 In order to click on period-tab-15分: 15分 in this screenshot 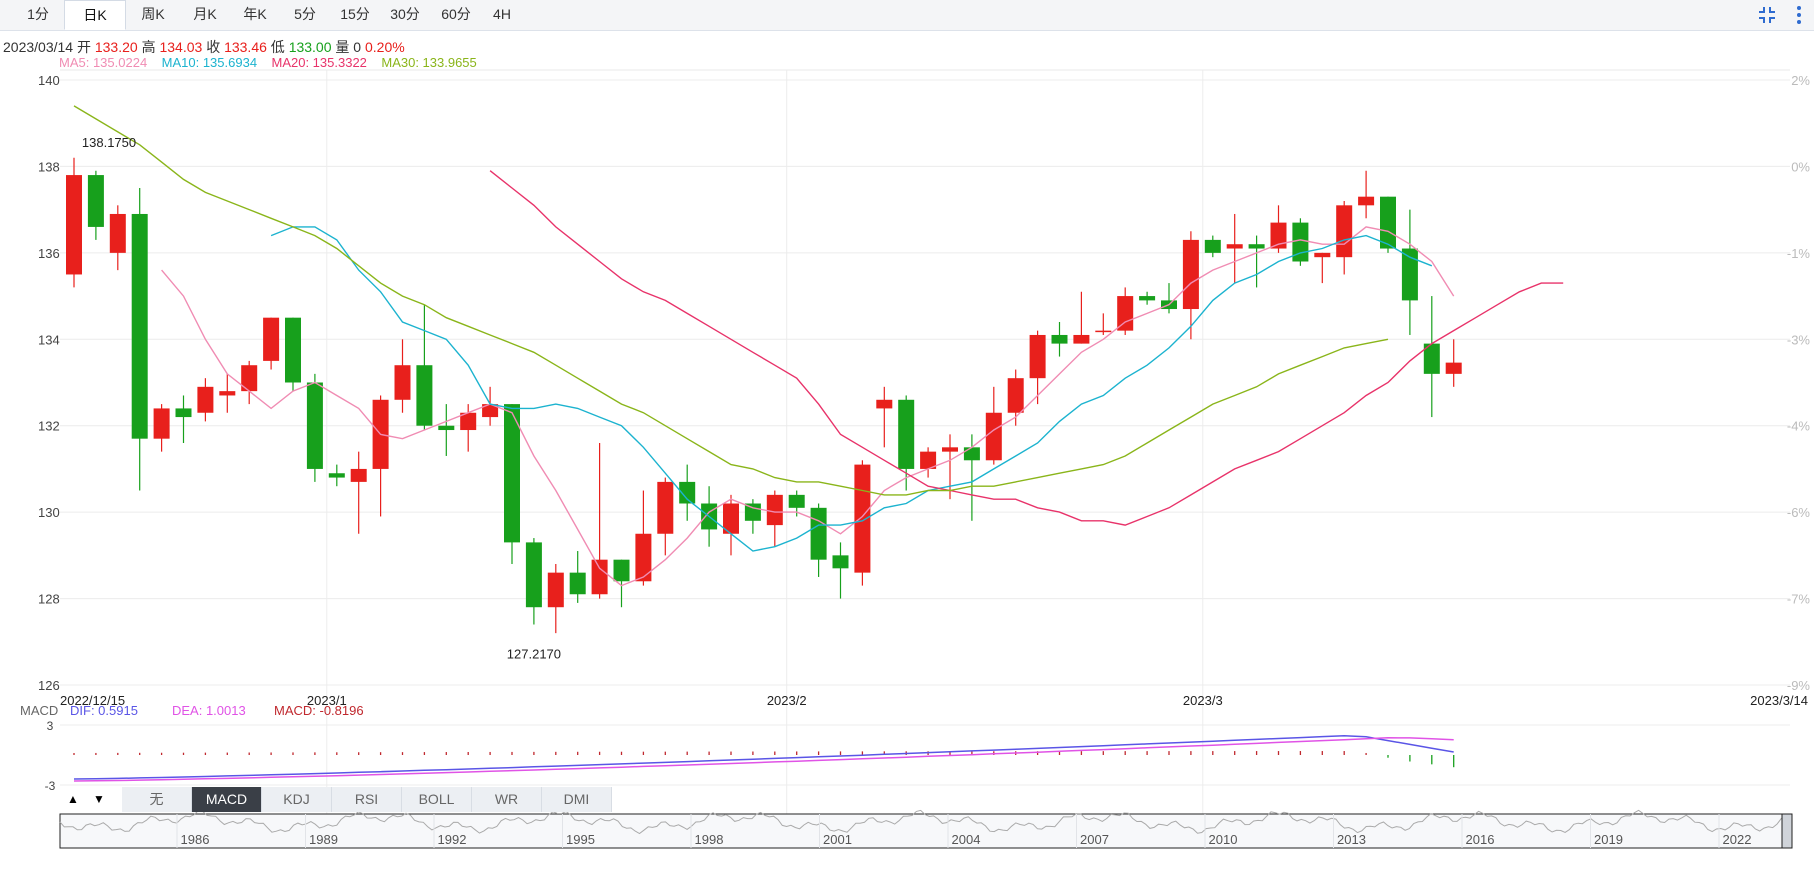, I will do `click(355, 14)`.